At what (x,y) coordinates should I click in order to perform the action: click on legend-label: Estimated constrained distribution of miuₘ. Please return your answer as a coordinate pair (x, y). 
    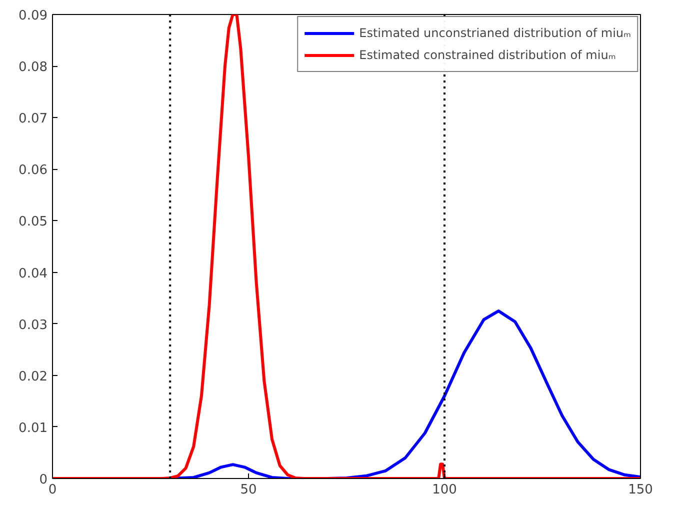
    Looking at the image, I should click on (487, 55).